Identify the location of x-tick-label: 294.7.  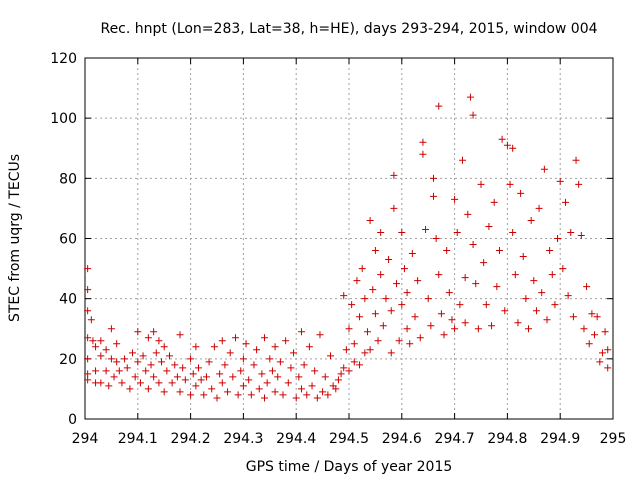
(455, 439).